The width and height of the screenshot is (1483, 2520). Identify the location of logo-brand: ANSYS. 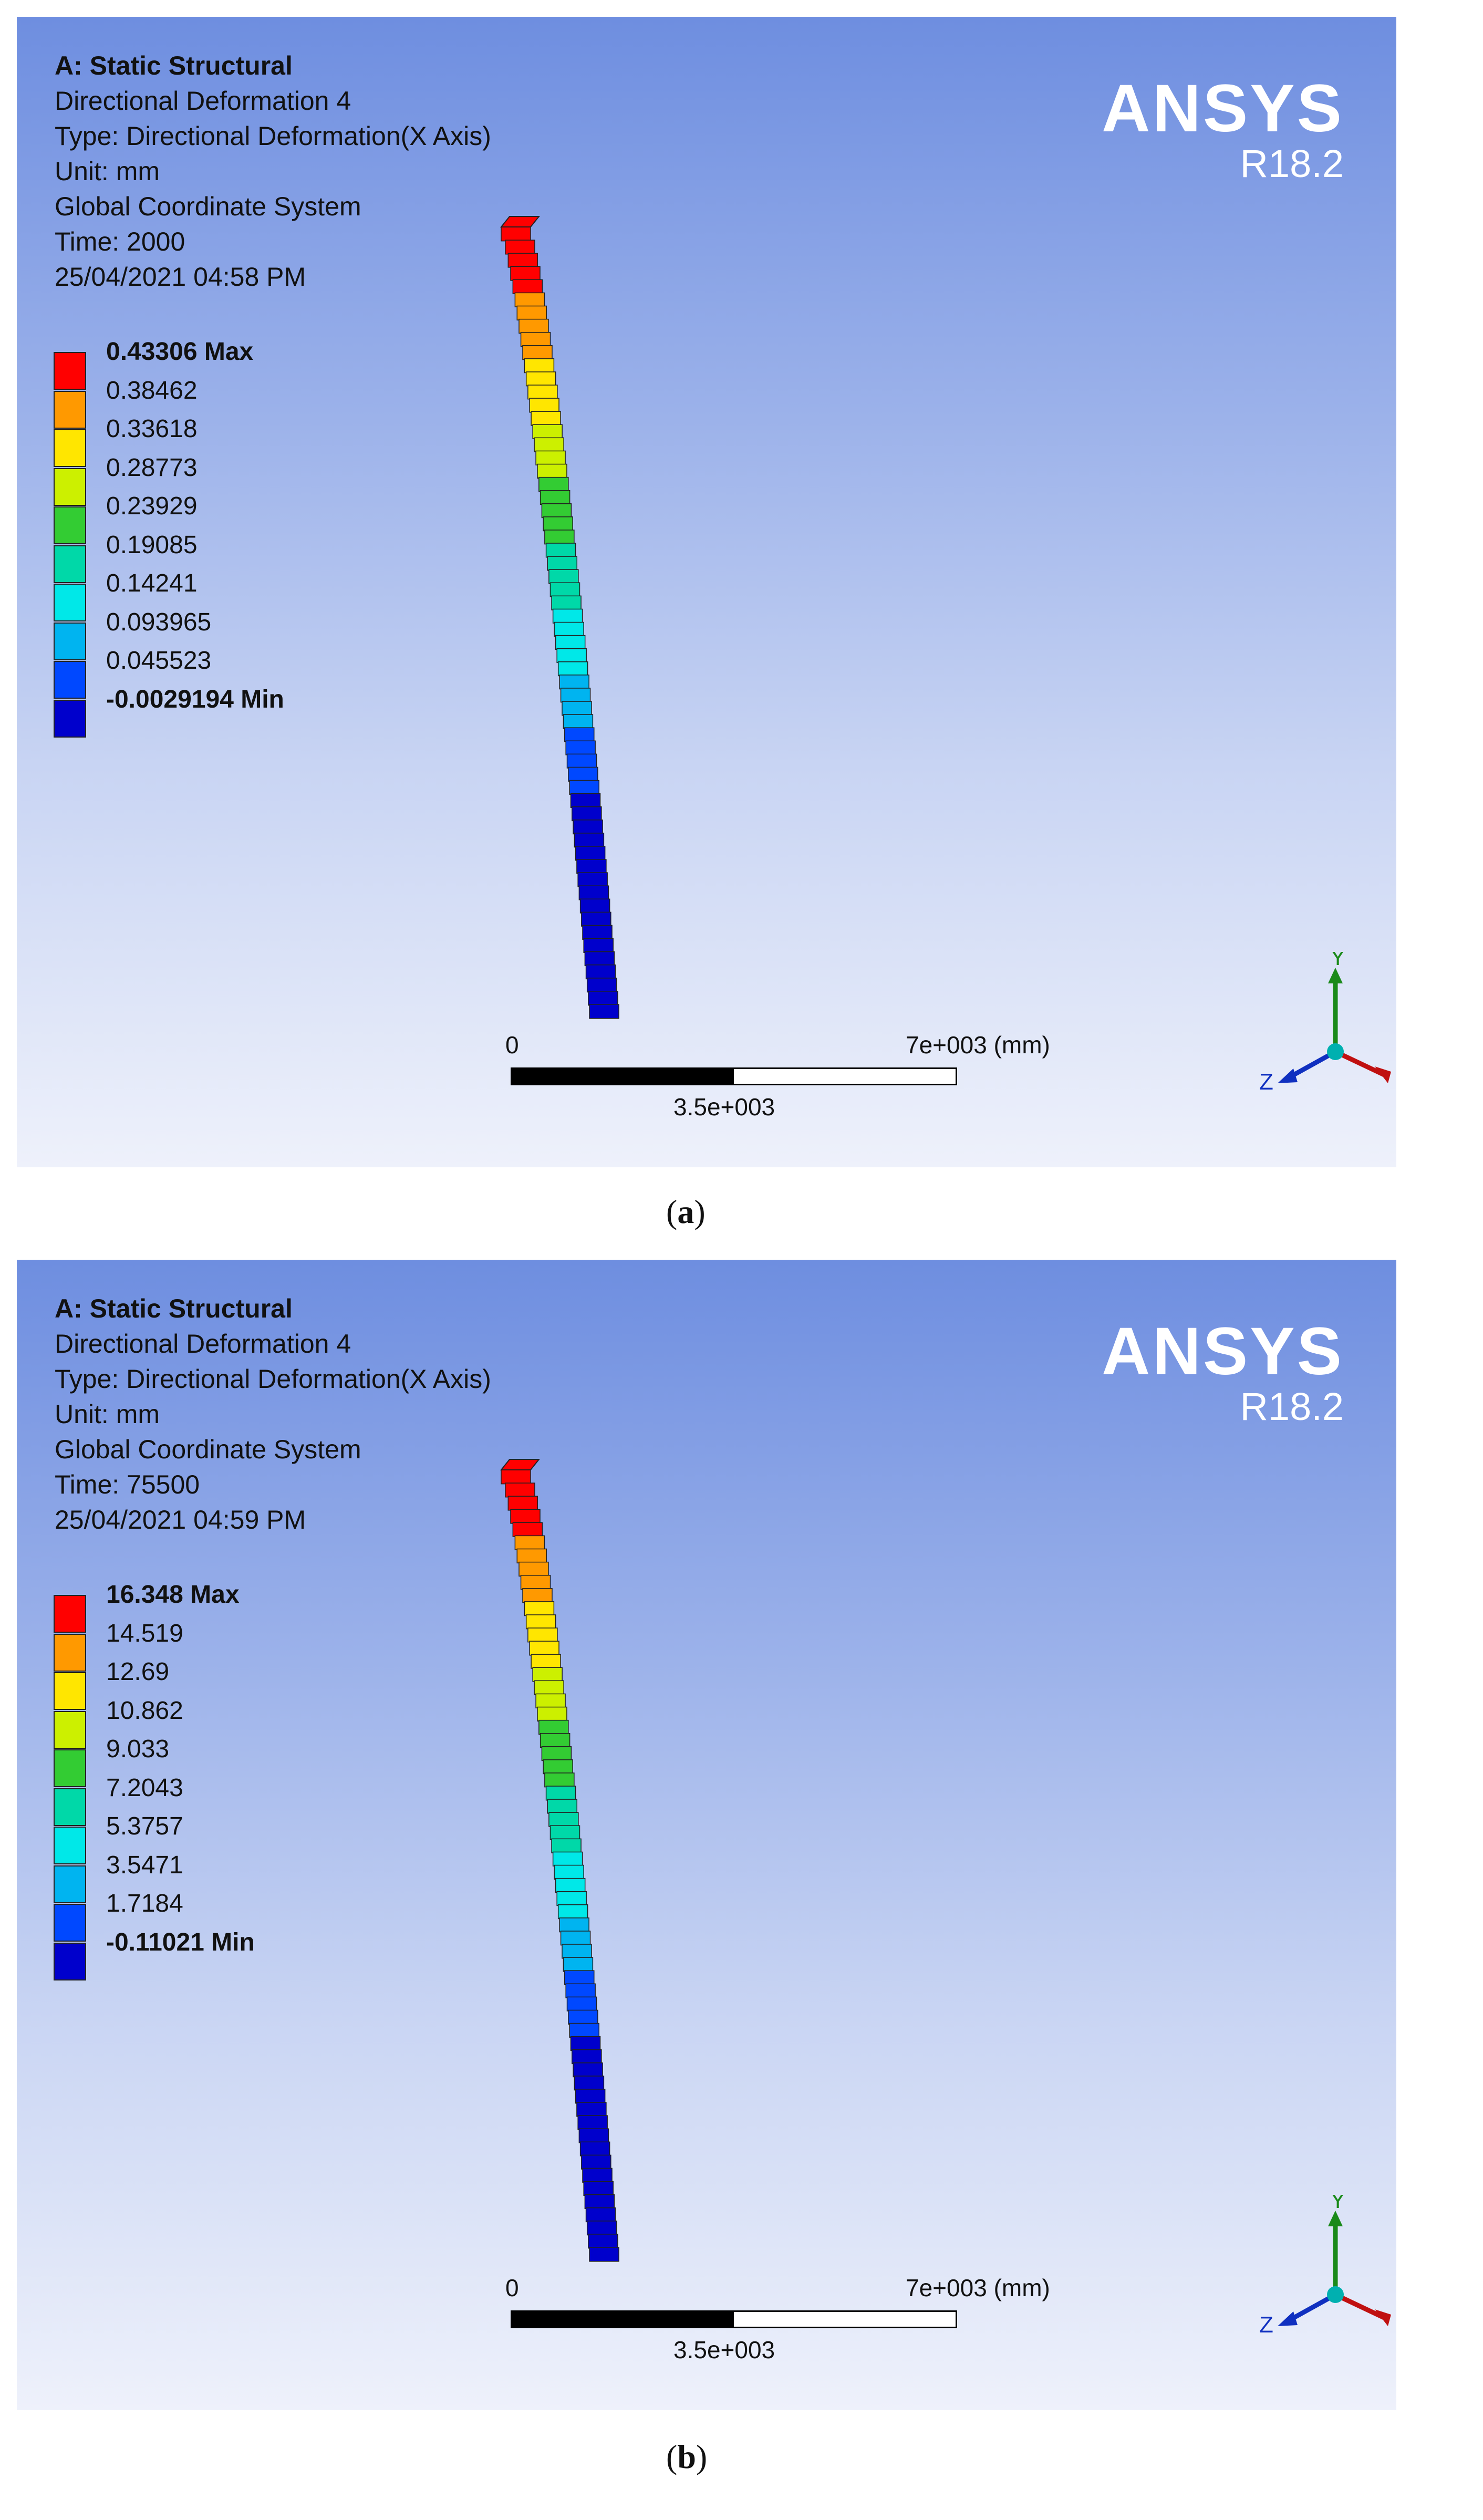
(1223, 108).